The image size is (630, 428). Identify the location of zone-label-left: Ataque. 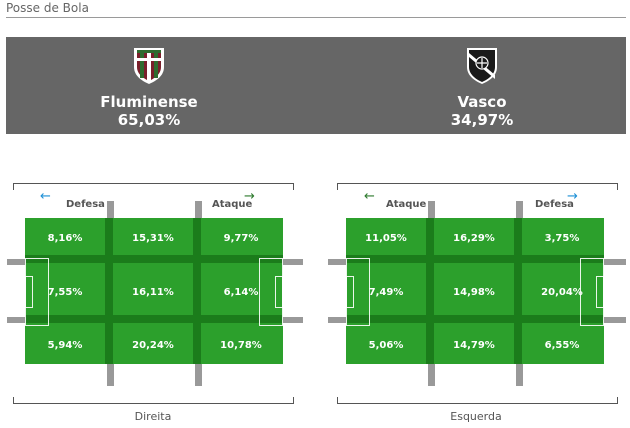
(406, 204).